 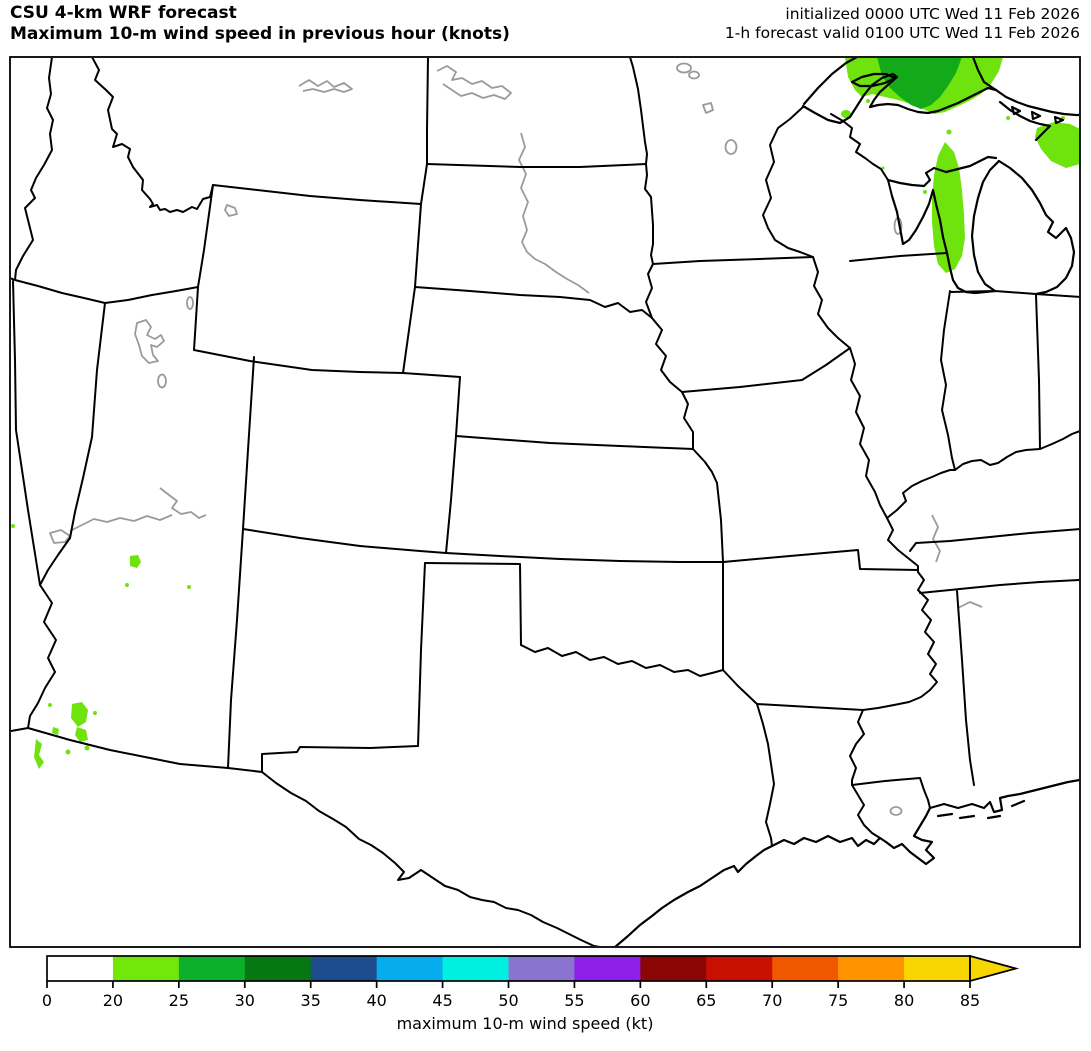 What do you see at coordinates (508, 1000) in the screenshot?
I see `colorbar-tick-label: 50` at bounding box center [508, 1000].